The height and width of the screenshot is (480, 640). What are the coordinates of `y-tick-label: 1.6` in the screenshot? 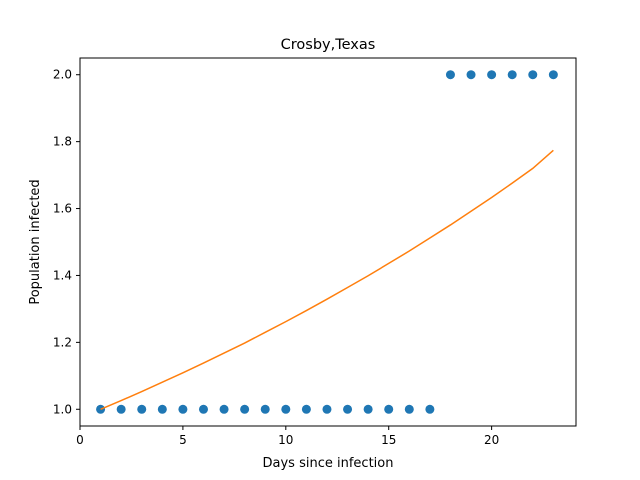 It's located at (62, 209).